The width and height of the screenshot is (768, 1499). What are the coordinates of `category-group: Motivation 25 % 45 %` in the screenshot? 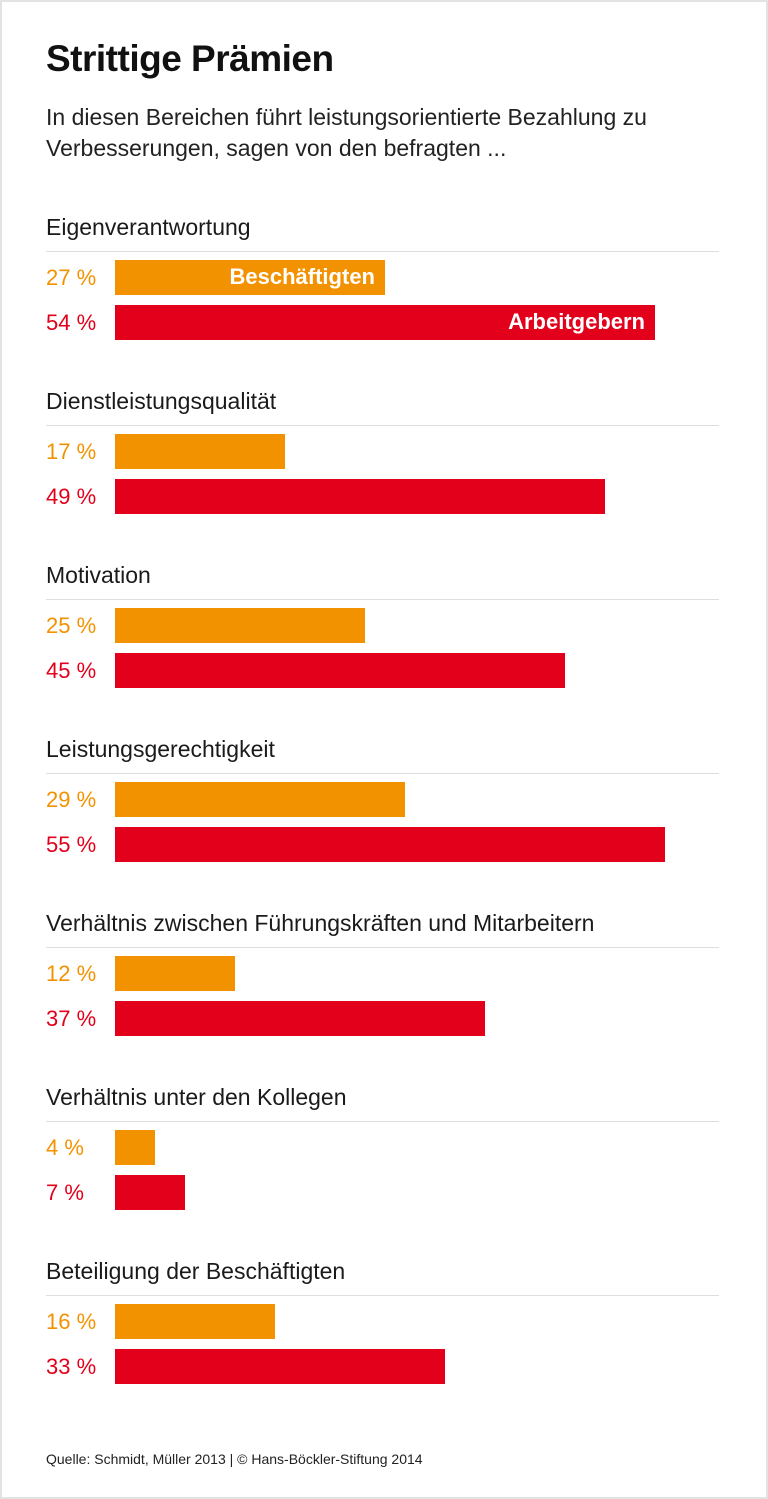 It's located at (382, 649).